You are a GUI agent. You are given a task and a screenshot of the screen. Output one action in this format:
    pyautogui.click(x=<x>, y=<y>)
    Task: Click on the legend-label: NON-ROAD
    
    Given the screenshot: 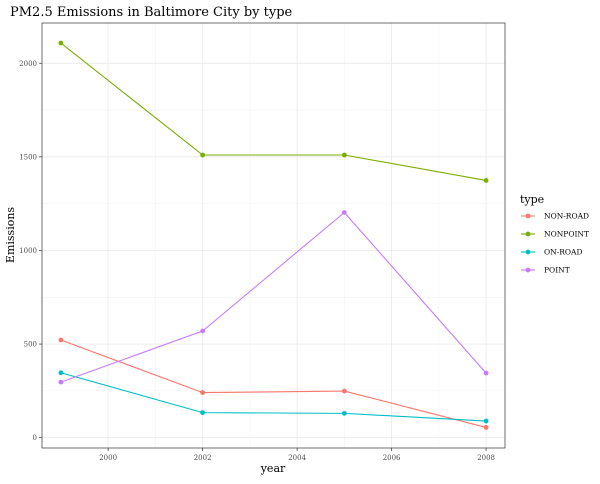 What is the action you would take?
    pyautogui.click(x=566, y=216)
    